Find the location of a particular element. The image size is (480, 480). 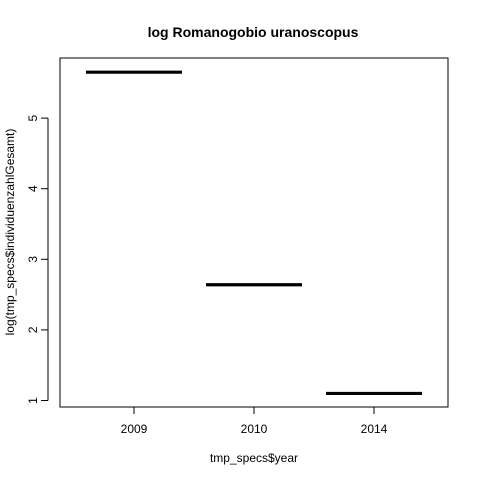

x-tick-label: 2014 is located at coordinates (374, 429).